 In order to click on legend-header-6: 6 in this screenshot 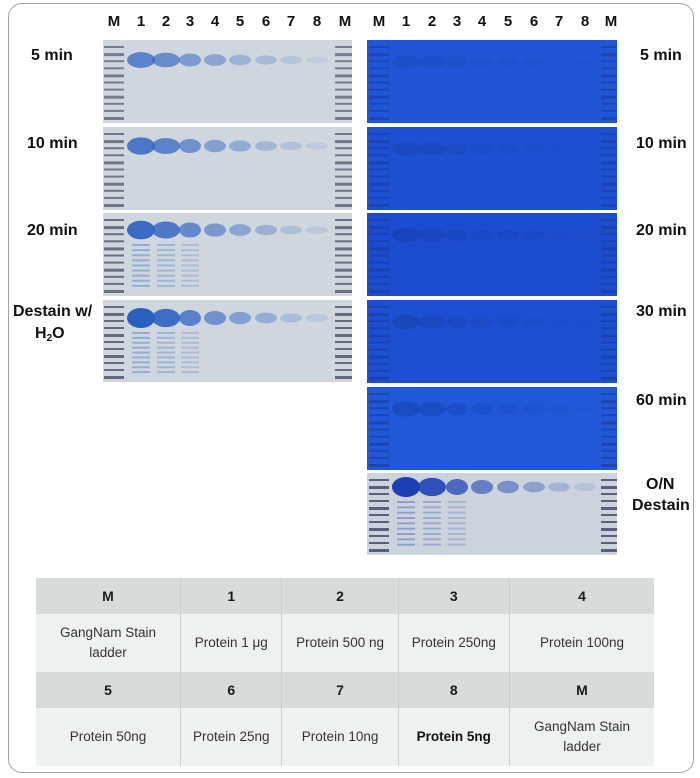, I will do `click(231, 690)`.